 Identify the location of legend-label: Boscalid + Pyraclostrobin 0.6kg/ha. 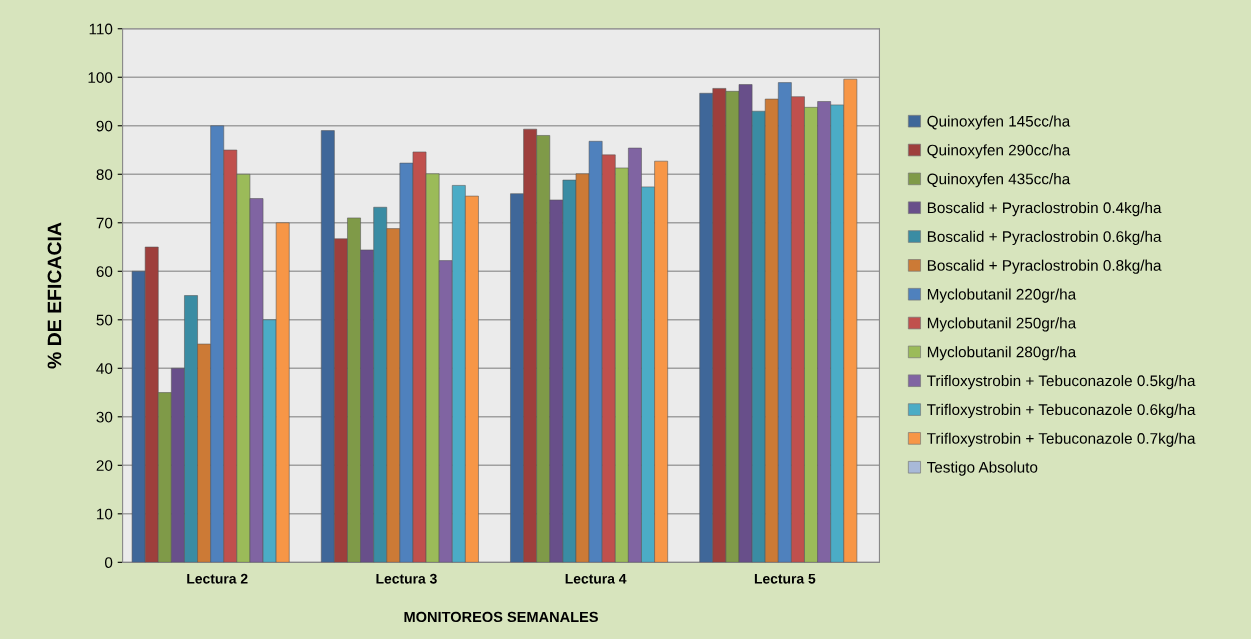
(1044, 238).